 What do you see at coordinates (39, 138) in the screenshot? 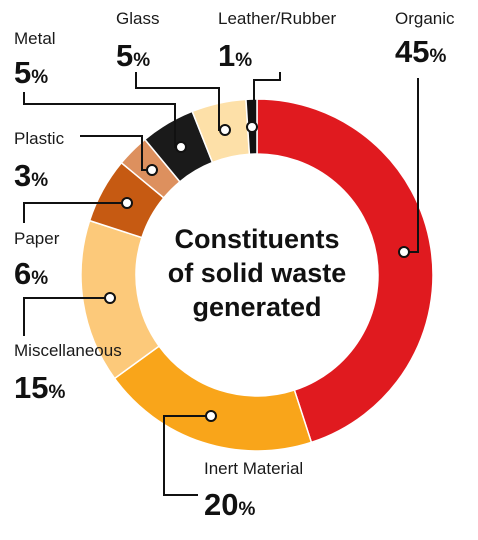
I see `label-plastic: Plastic` at bounding box center [39, 138].